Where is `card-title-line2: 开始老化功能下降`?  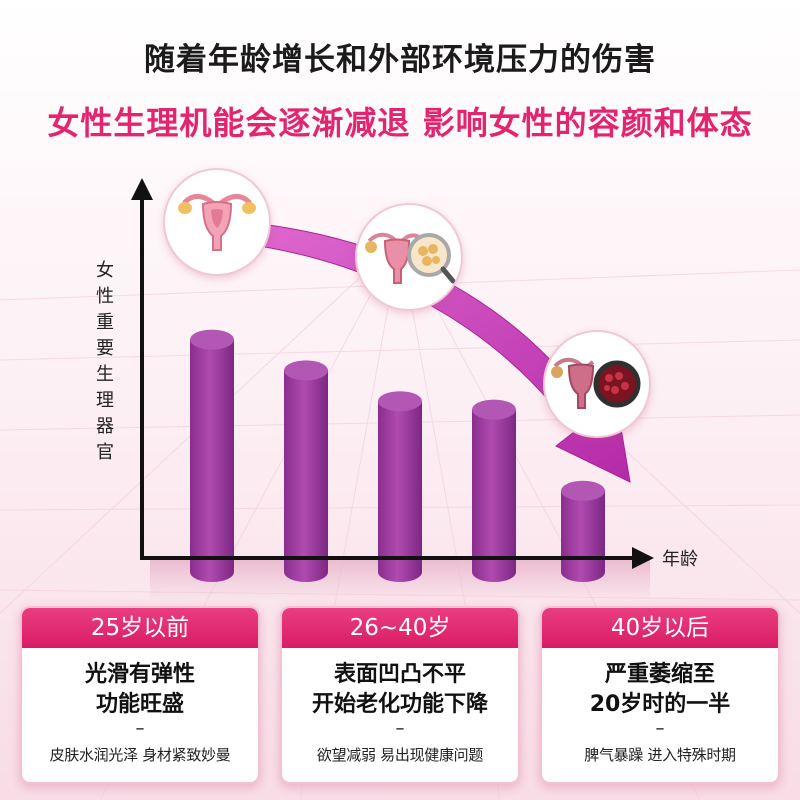 card-title-line2: 开始老化功能下降 is located at coordinates (399, 704).